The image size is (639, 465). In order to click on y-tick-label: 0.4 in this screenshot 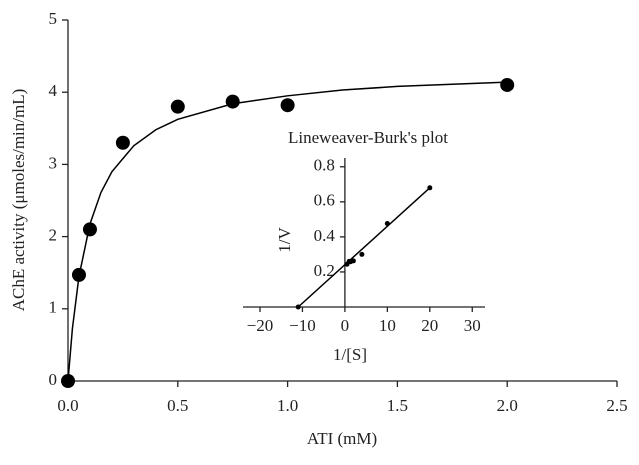, I will do `click(325, 235)`.